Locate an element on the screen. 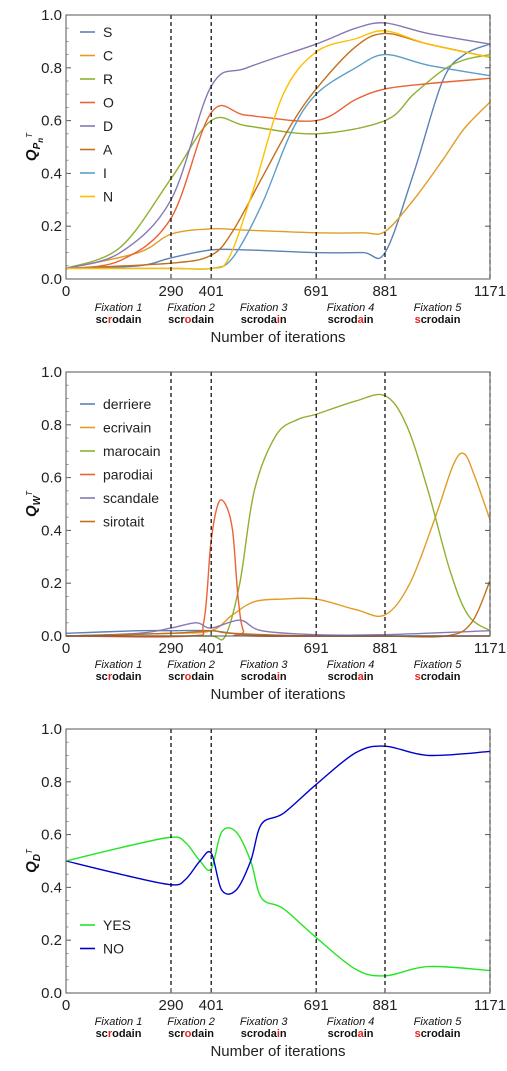 The image size is (507, 1071). legend-label: derriere is located at coordinates (127, 404).